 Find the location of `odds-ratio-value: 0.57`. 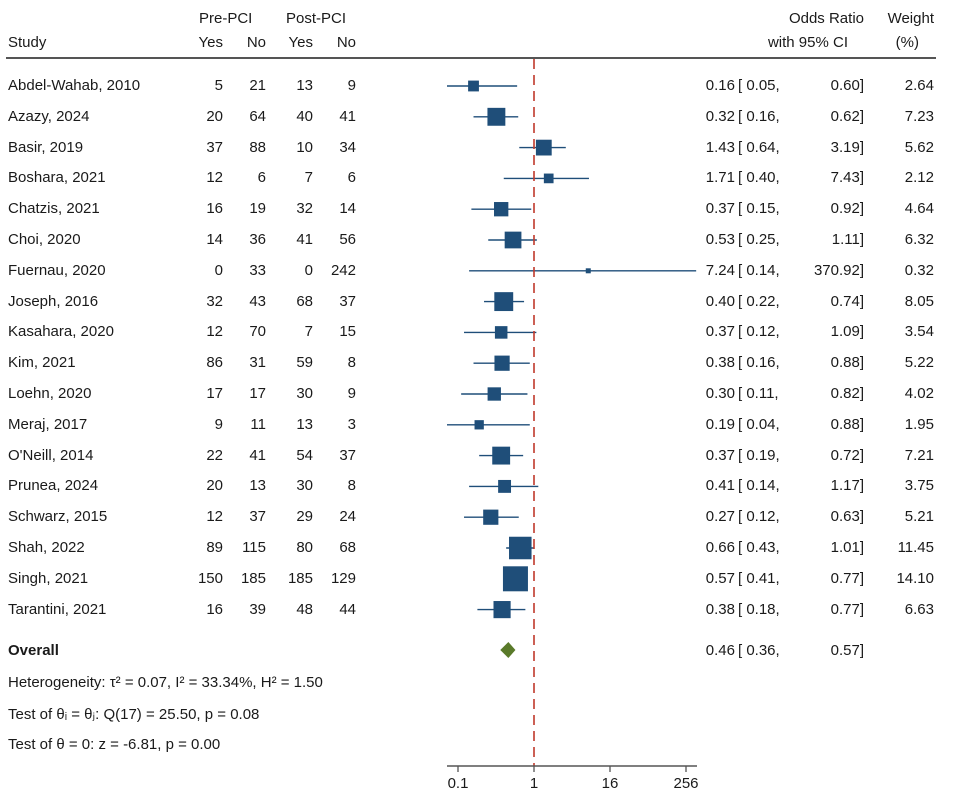

odds-ratio-value: 0.57 is located at coordinates (720, 578).